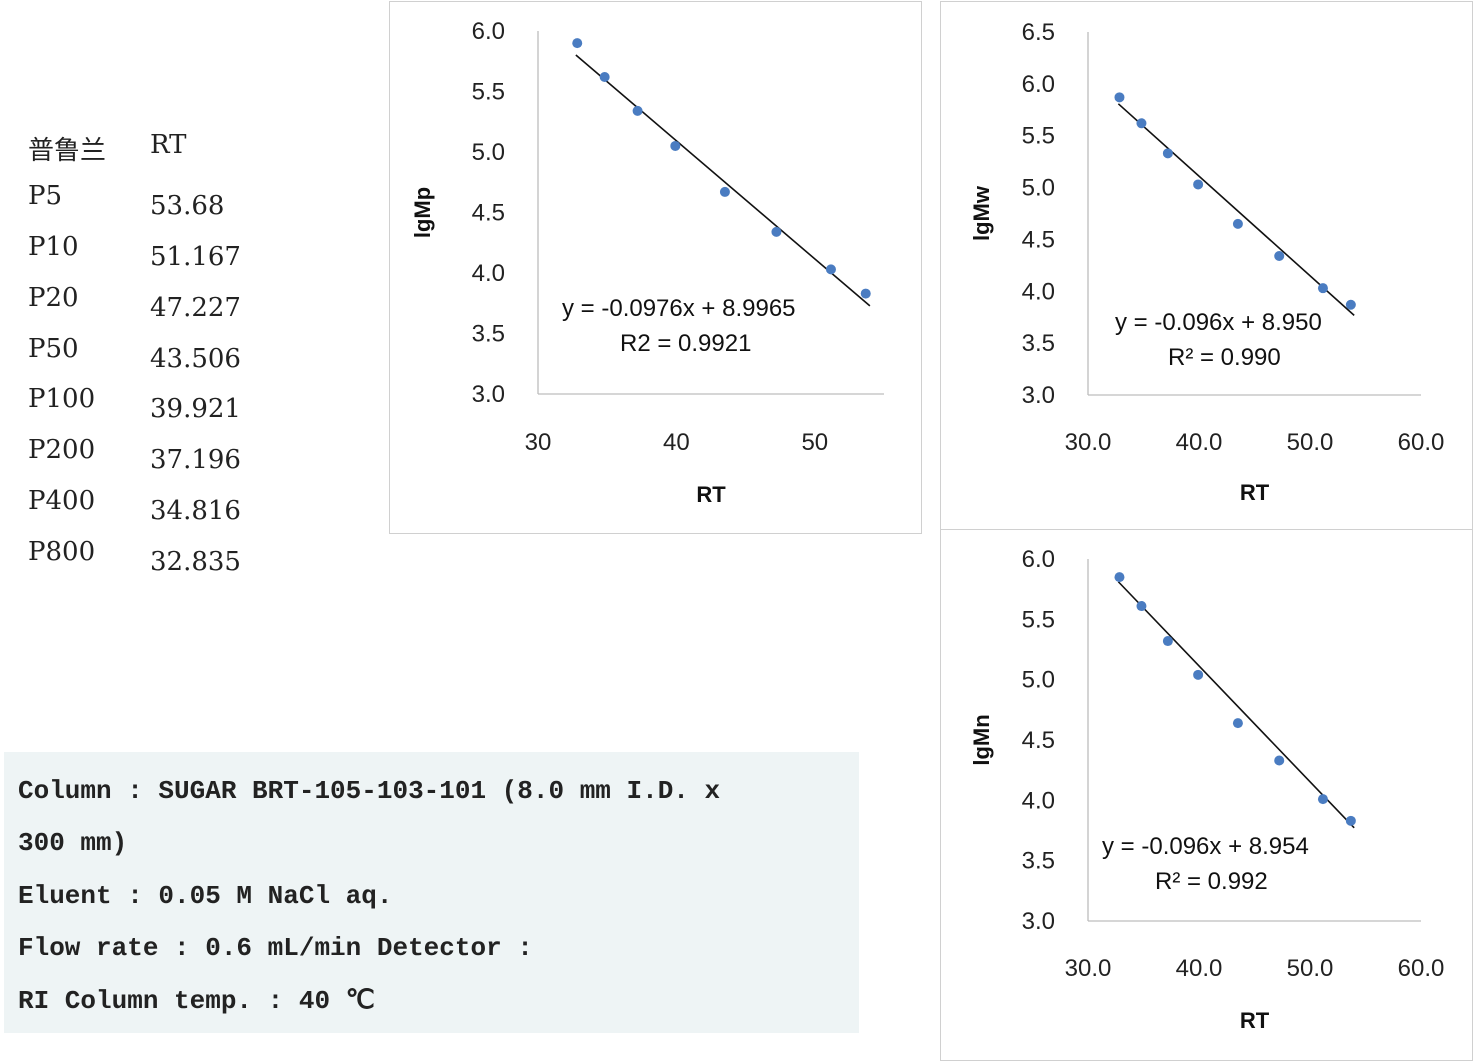 This screenshot has height=1063, width=1474. I want to click on trendline-r2: R² = 0.990, so click(1224, 357).